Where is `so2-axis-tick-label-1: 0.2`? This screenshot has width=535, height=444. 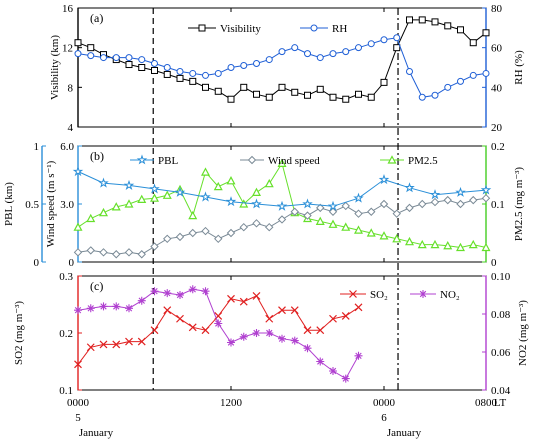
so2-axis-tick-label-1: 0.2 is located at coordinates (66, 334).